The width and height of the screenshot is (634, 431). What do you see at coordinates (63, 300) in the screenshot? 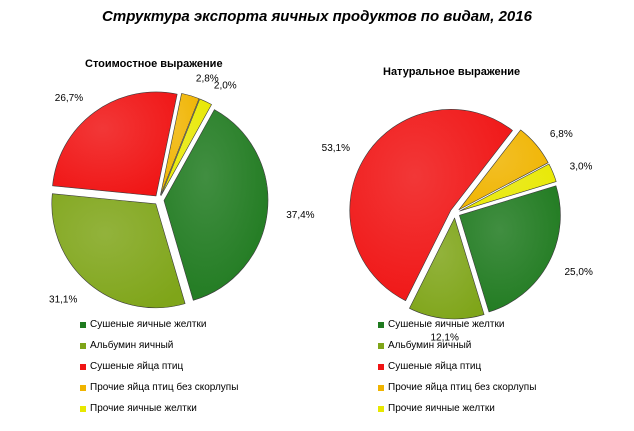
I see `pie-1-data-label-2: 31,1%` at bounding box center [63, 300].